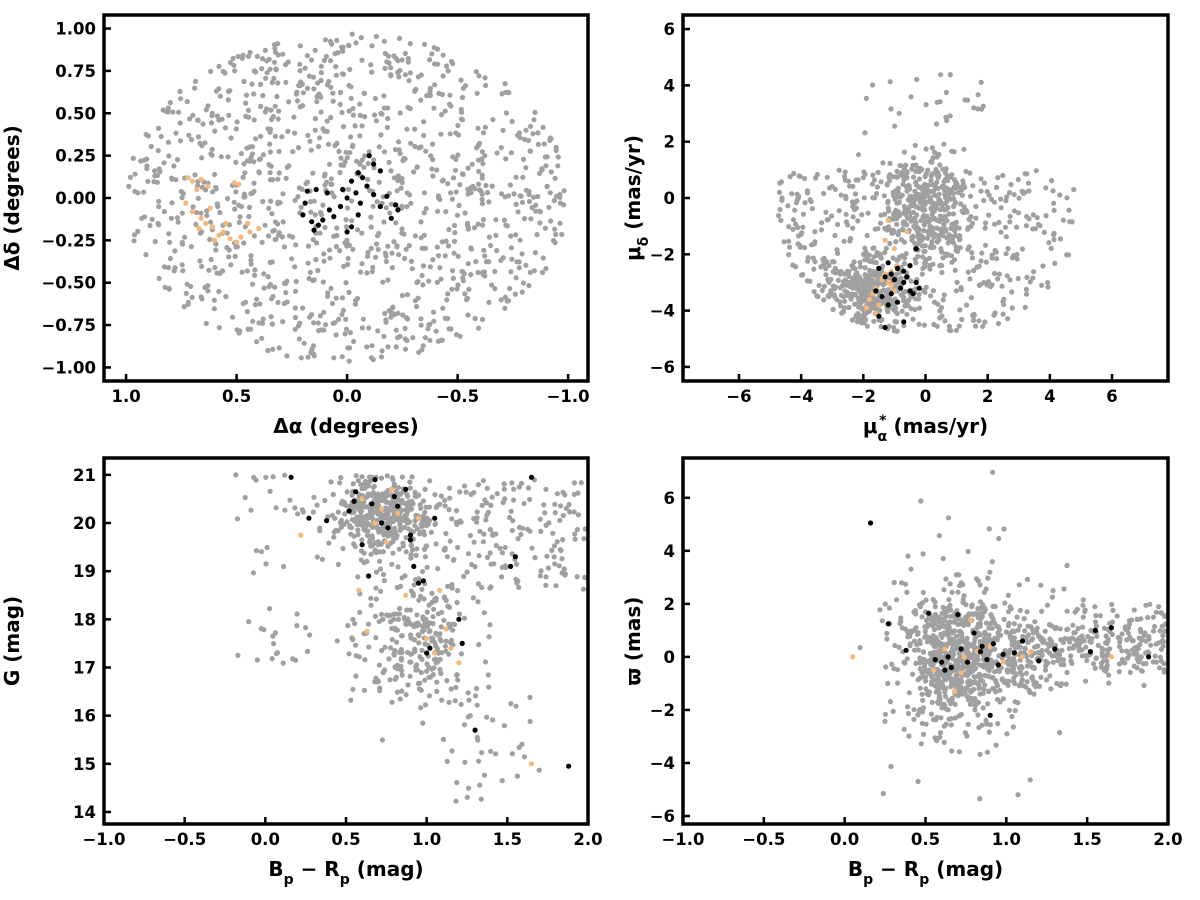  Describe the element at coordinates (84, 764) in the screenshot. I see `y-tick-label: 15` at that location.